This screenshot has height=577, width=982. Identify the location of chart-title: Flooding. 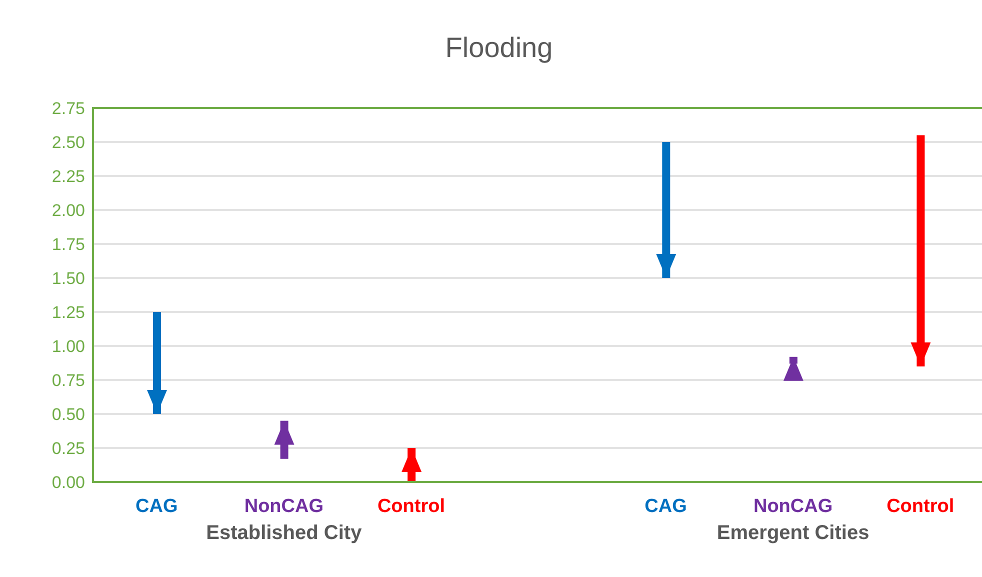
(499, 48).